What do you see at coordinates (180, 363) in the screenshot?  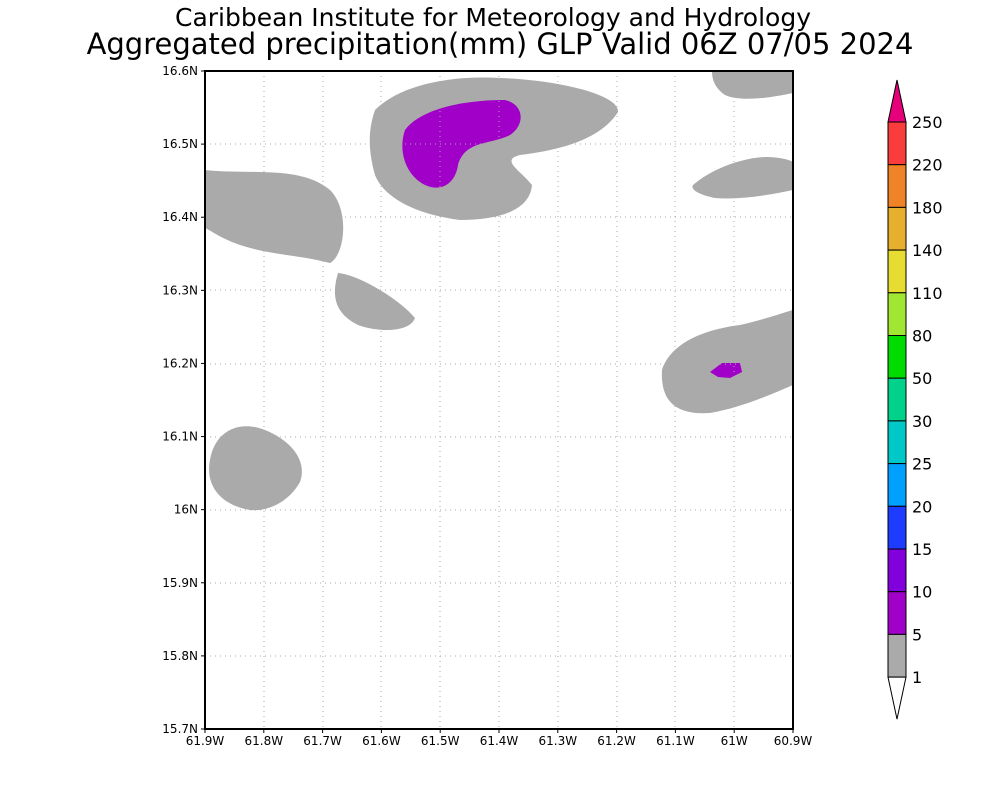 I see `lat-tick-label: 16.2N` at bounding box center [180, 363].